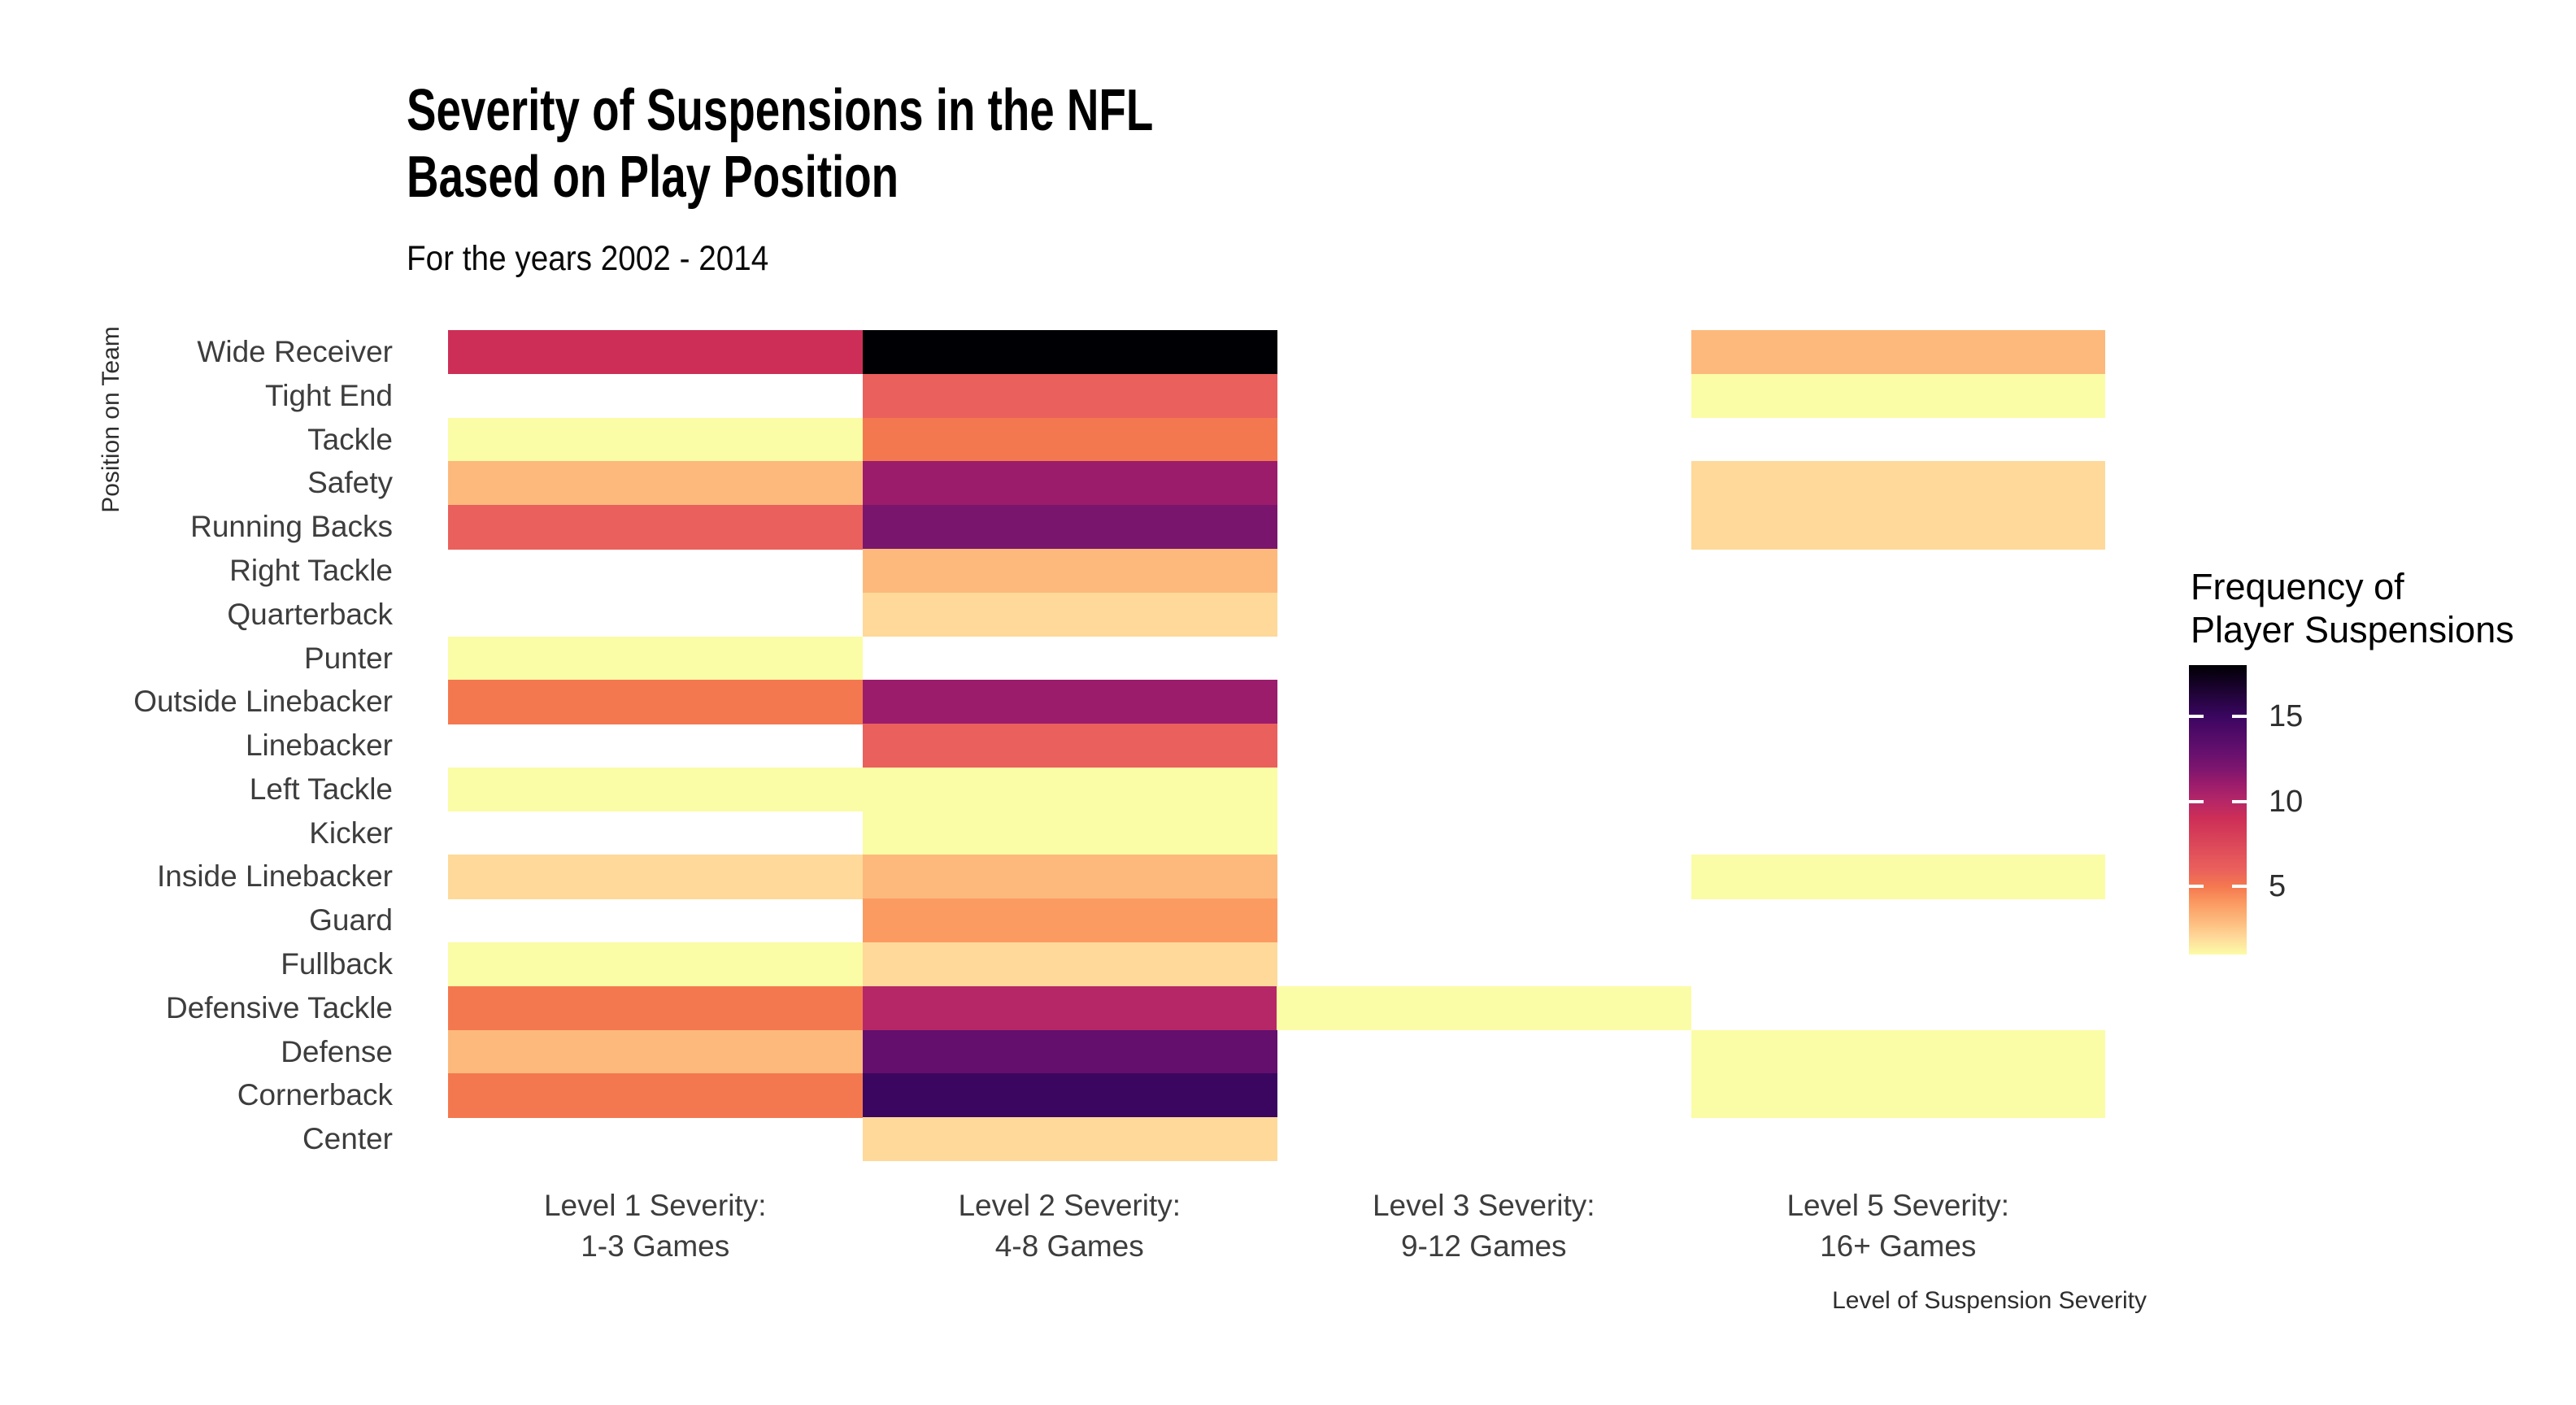  What do you see at coordinates (295, 351) in the screenshot?
I see `y-axis-label: Wide Receiver` at bounding box center [295, 351].